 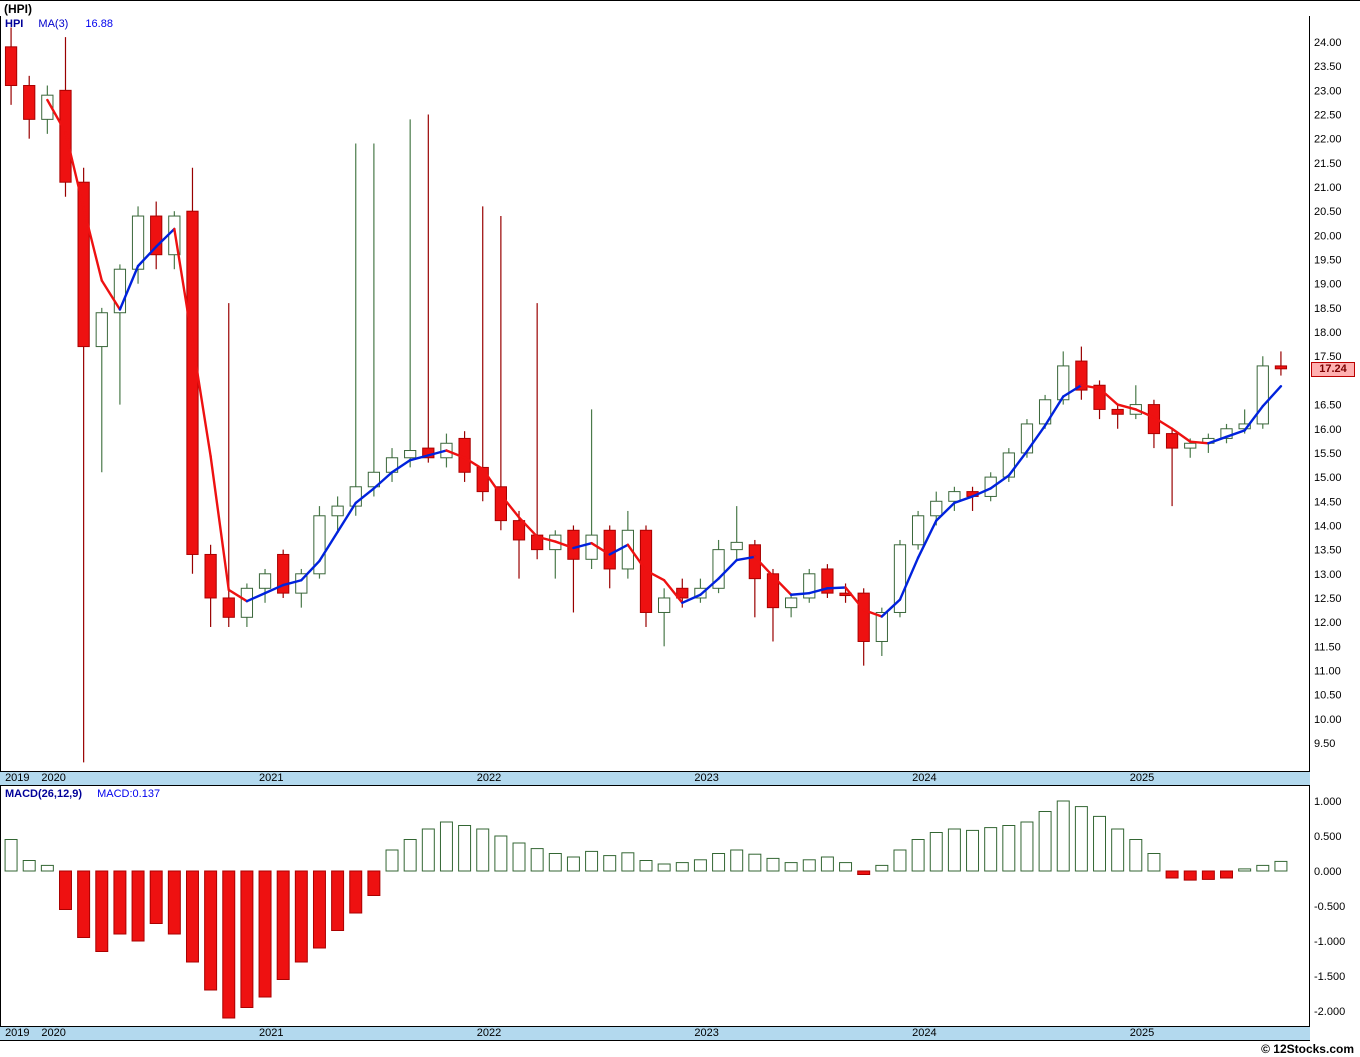 What do you see at coordinates (1328, 406) in the screenshot?
I see `price-tick-label: 16.50` at bounding box center [1328, 406].